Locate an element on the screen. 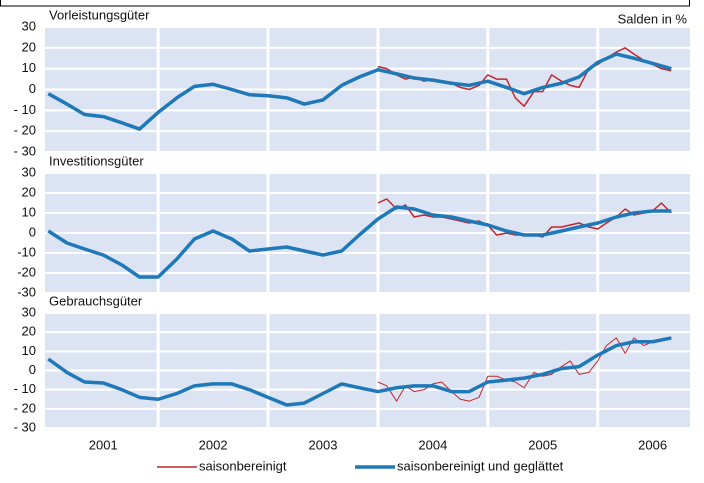 The height and width of the screenshot is (483, 704). frame is located at coordinates (345, 3).